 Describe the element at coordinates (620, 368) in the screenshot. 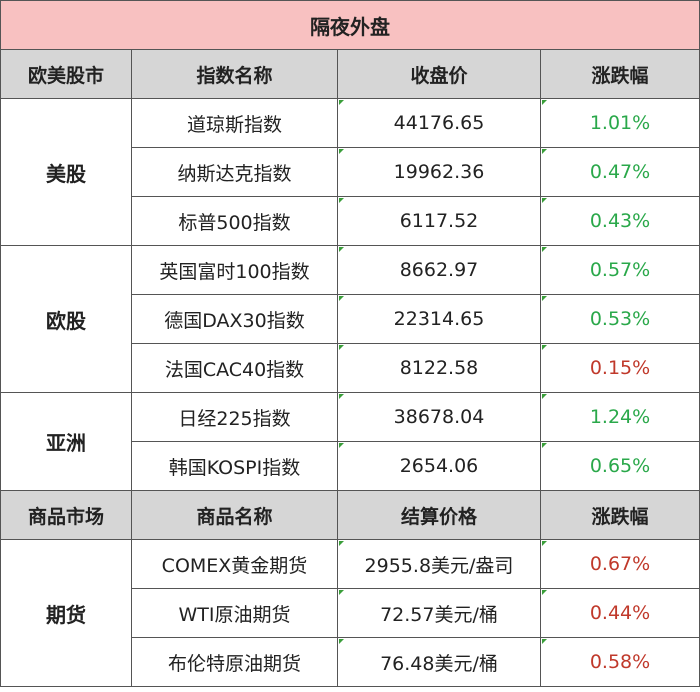

I see `change-value: 0.15%` at that location.